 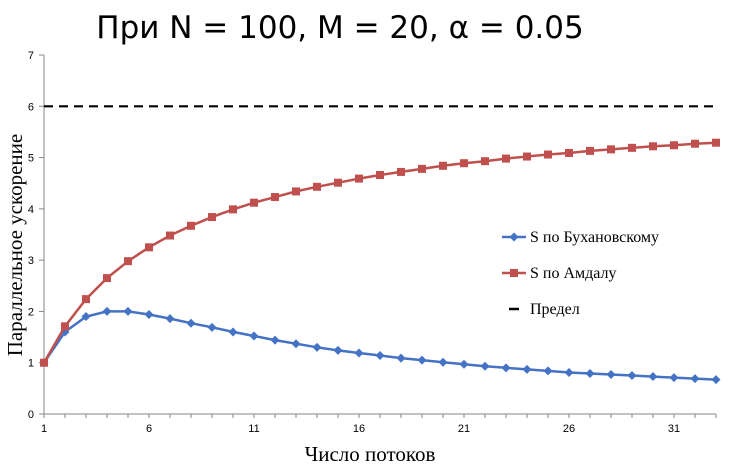 What do you see at coordinates (31, 415) in the screenshot?
I see `y-tick-label: 0` at bounding box center [31, 415].